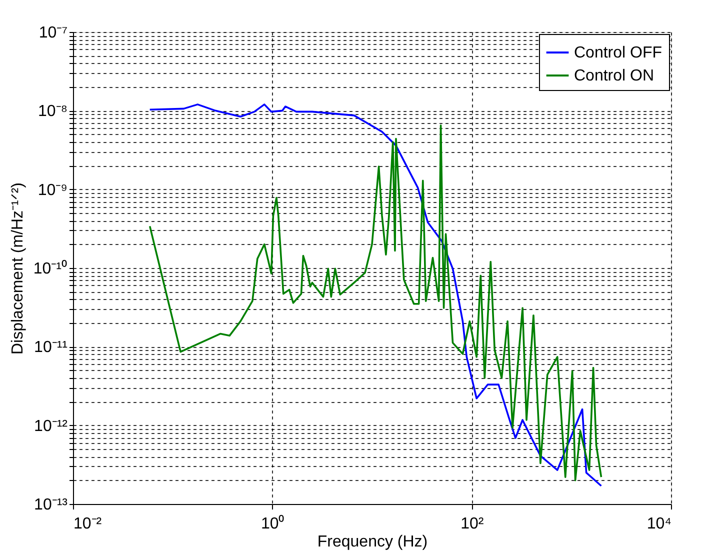 The image size is (714, 552). What do you see at coordinates (53, 33) in the screenshot?
I see `y-tick-label: 10⁻⁷` at bounding box center [53, 33].